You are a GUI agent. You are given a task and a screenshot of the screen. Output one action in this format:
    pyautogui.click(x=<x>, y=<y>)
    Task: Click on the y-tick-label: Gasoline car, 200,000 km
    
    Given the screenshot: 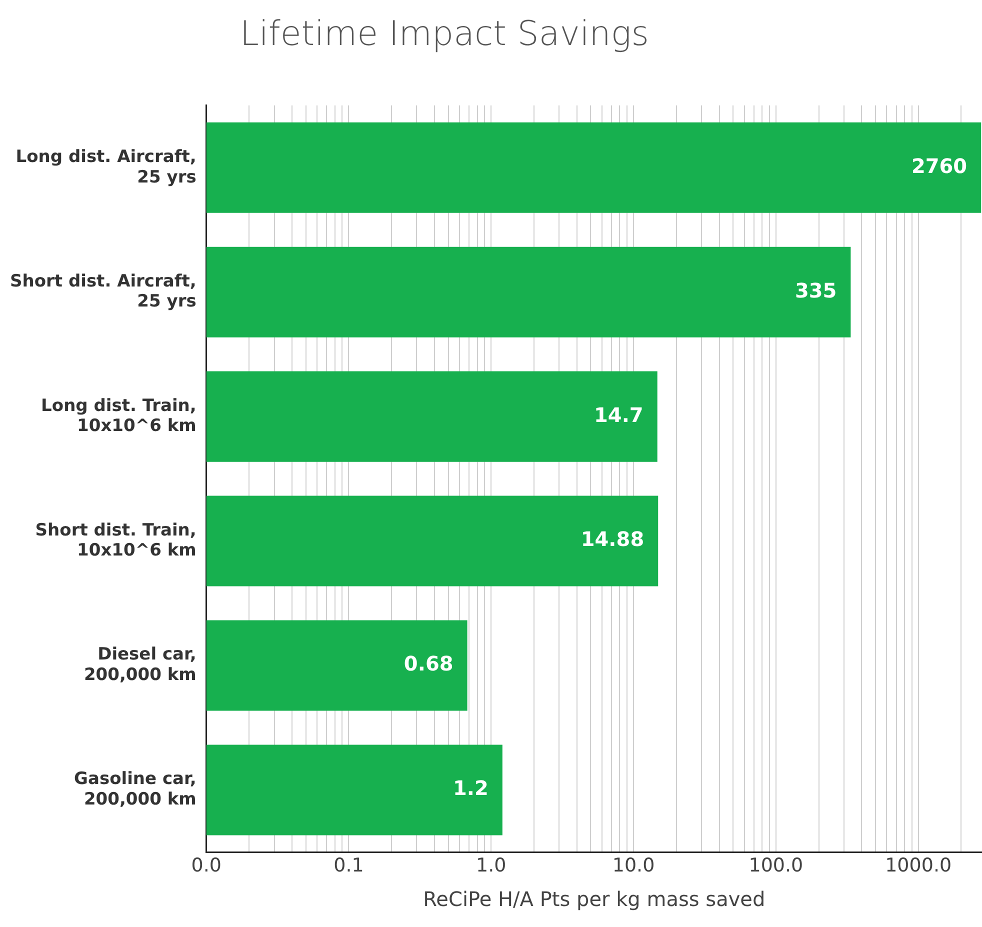 What is the action you would take?
    pyautogui.click(x=135, y=789)
    